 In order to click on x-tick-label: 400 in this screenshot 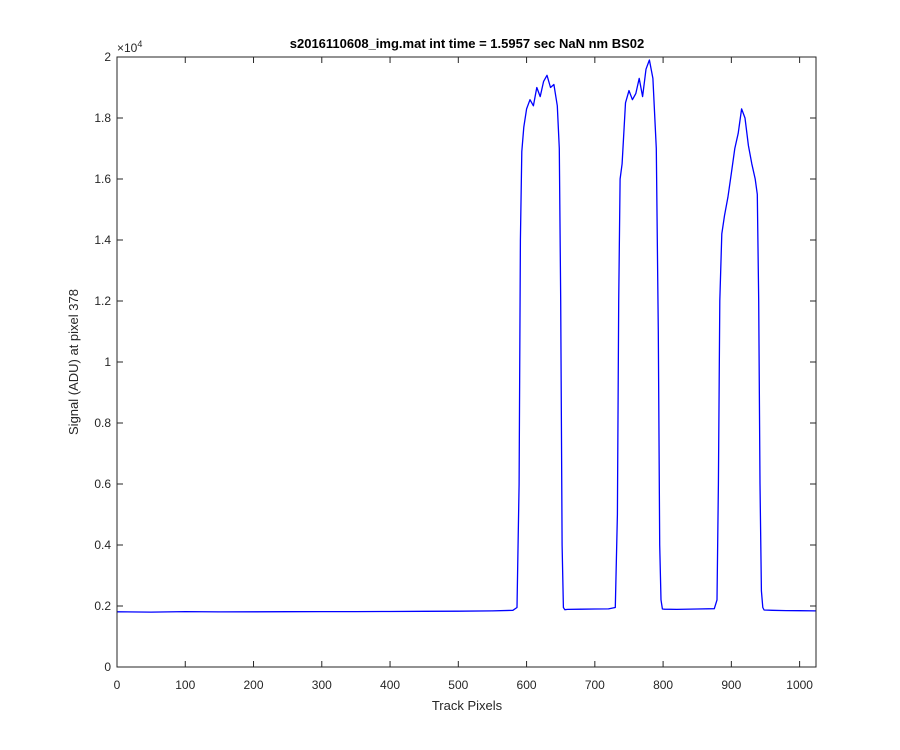, I will do `click(390, 685)`.